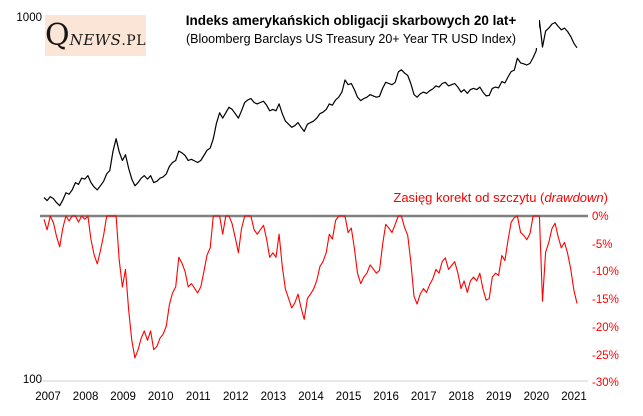 The image size is (643, 416). What do you see at coordinates (600, 217) in the screenshot?
I see `right-axis-tick: 0%` at bounding box center [600, 217].